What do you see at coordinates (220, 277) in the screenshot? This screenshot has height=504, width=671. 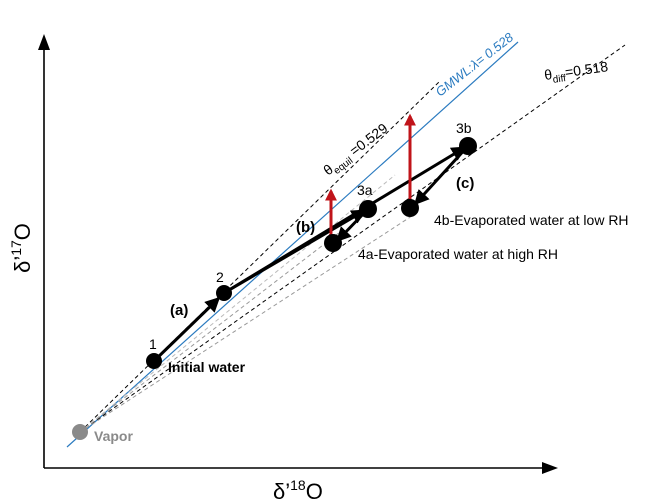 I see `point-2-label: 2` at bounding box center [220, 277].